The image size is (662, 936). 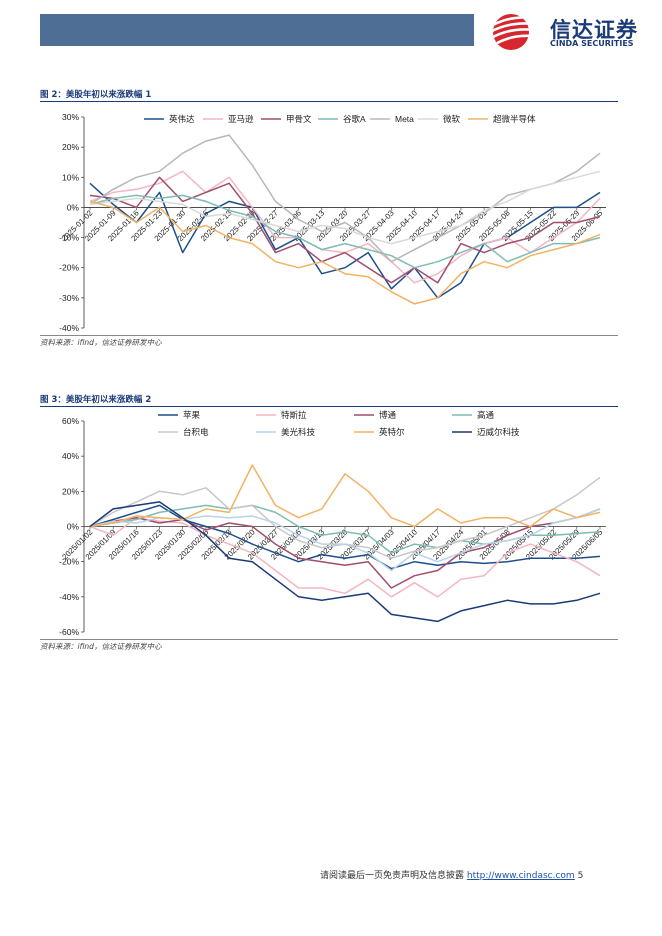 I want to click on legend-label: 谷歌A, so click(x=354, y=119).